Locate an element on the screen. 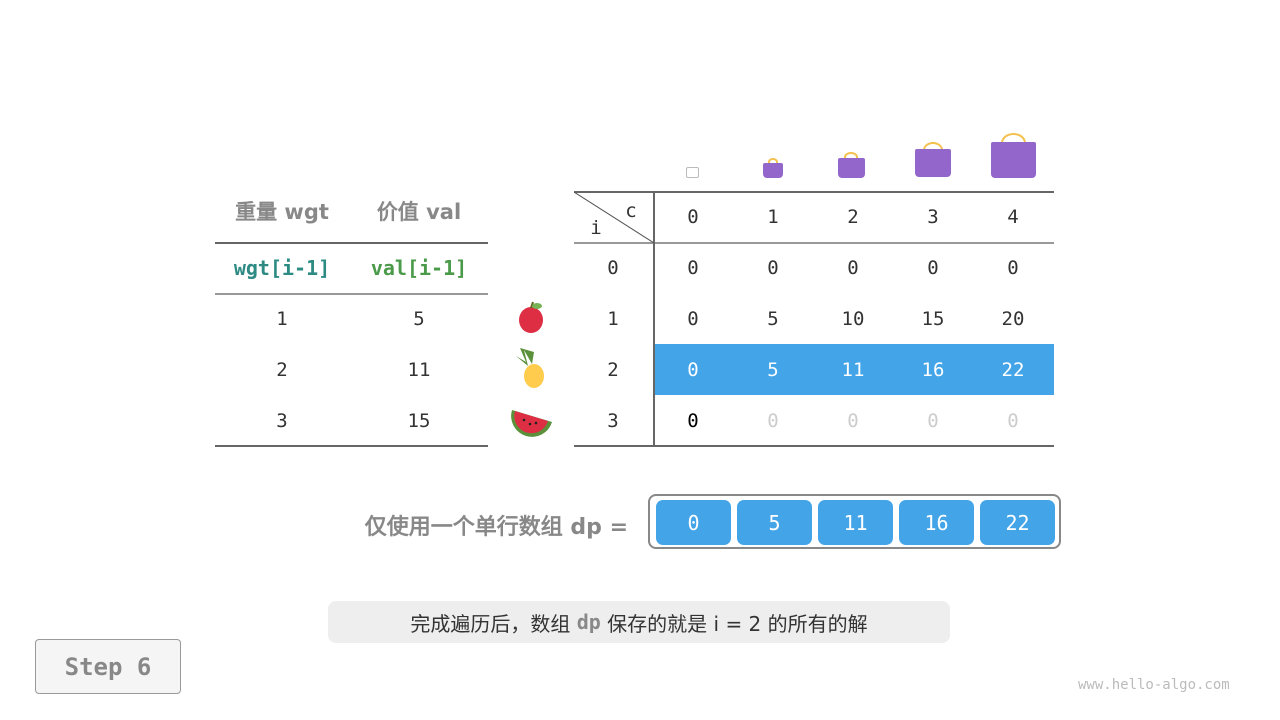  dp-cell: 15 is located at coordinates (933, 319).